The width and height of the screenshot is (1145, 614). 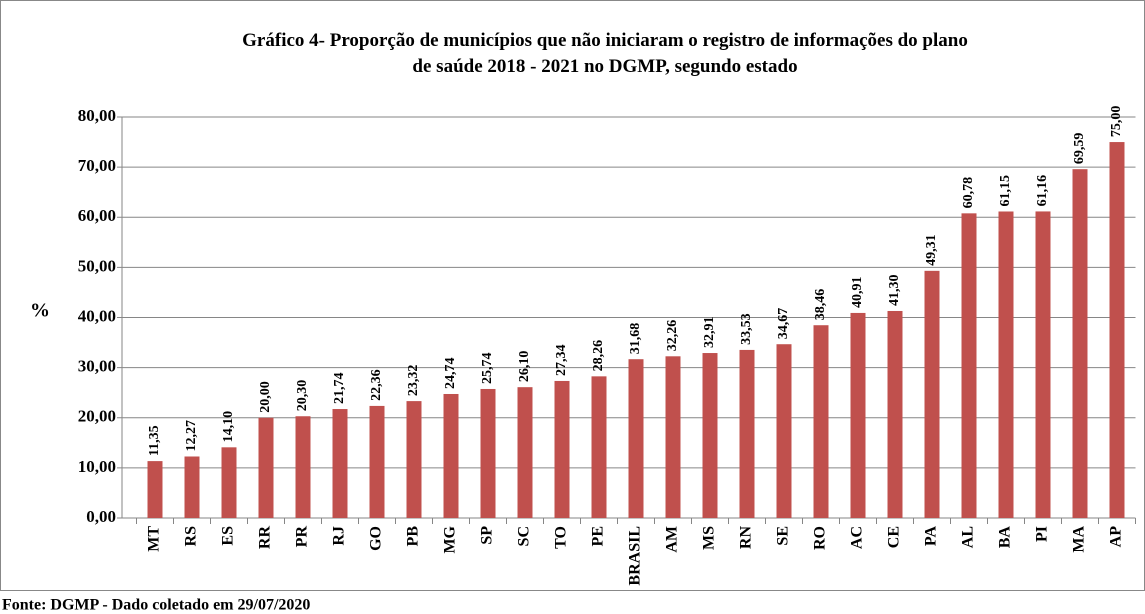 I want to click on x-tick-label: PB, so click(x=413, y=536).